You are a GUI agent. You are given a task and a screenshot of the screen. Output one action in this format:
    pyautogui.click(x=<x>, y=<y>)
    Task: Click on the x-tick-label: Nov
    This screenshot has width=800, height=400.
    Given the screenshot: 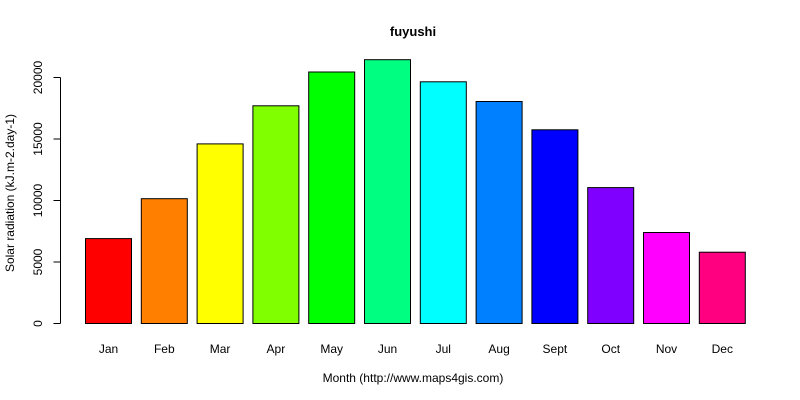 What is the action you would take?
    pyautogui.click(x=666, y=349)
    